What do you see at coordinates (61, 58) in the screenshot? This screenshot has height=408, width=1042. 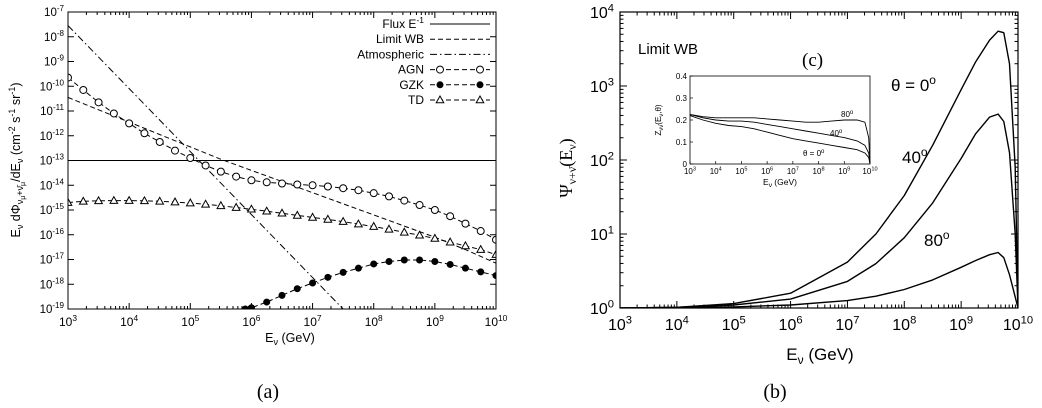 I see `y-tick-label-exp: -9` at bounding box center [61, 58].